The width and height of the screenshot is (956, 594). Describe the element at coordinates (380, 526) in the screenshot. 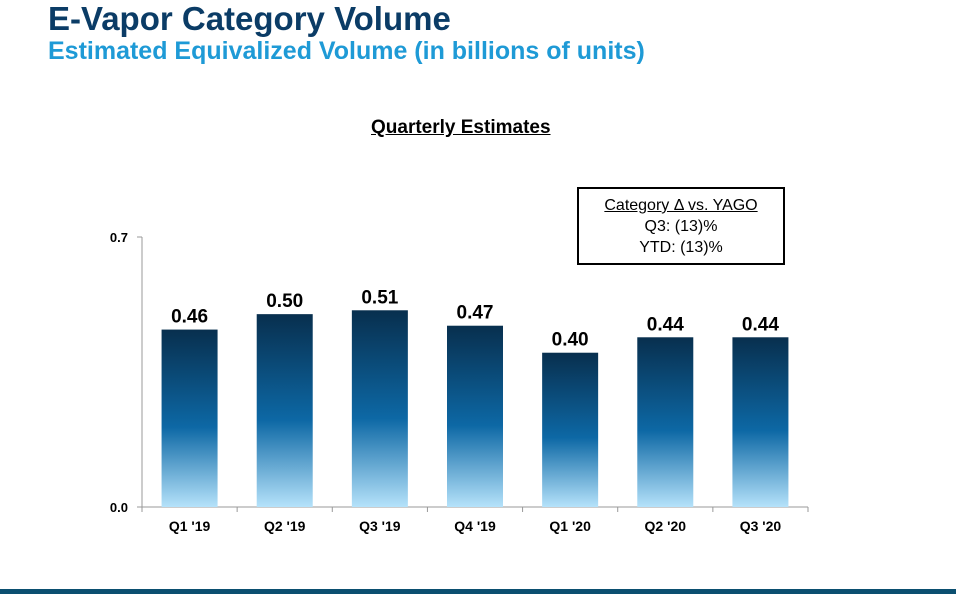

I see `x-tick-label: Q3 '19` at that location.